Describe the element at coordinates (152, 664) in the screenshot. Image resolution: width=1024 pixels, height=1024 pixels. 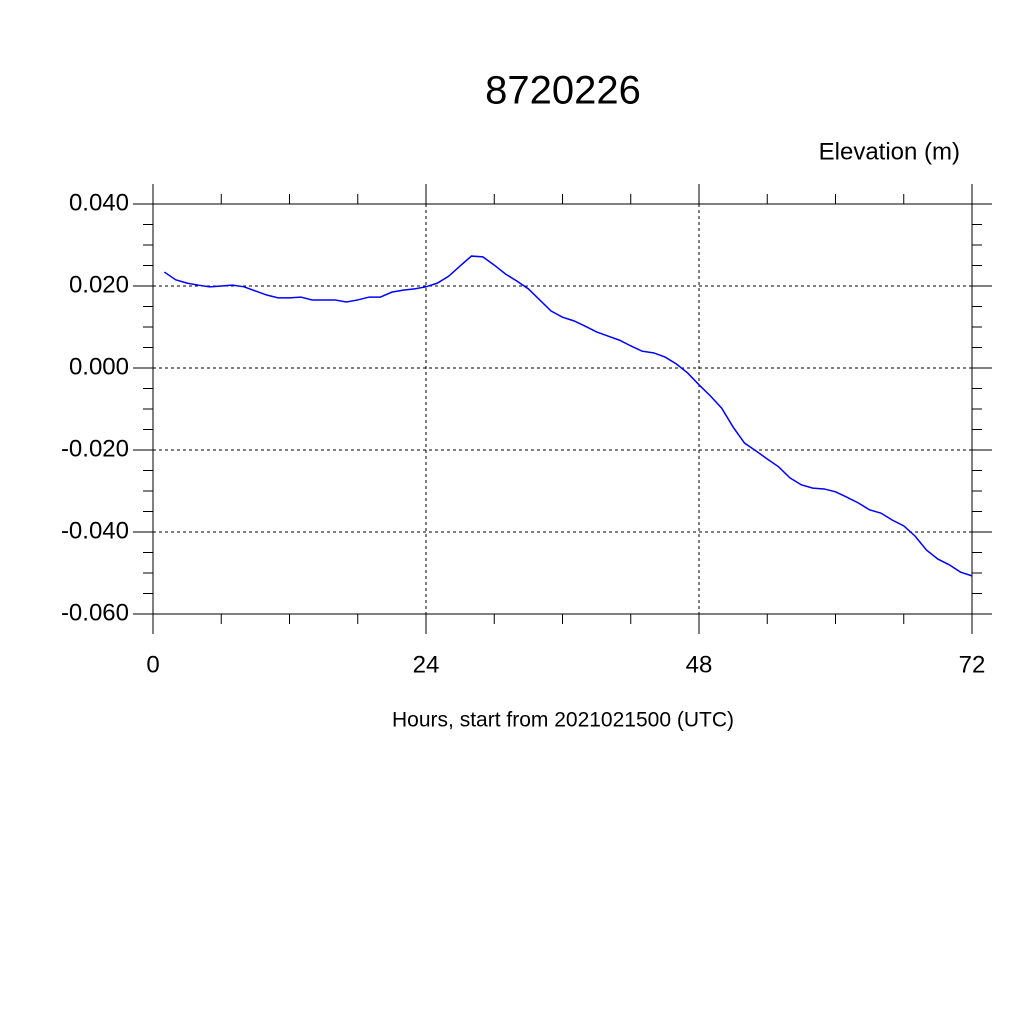
I see `x-tick-label: 0` at that location.